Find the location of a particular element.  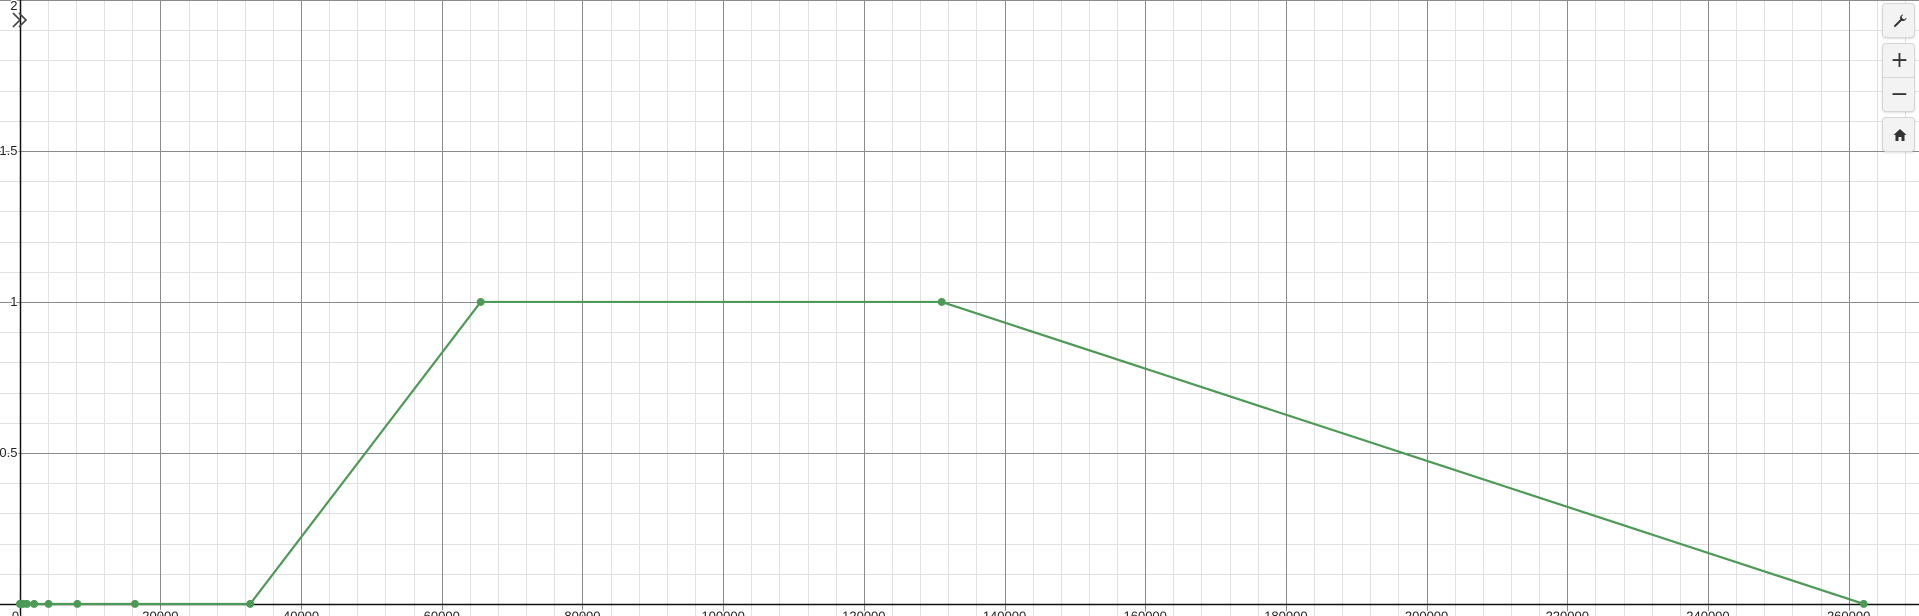

wrench-icon is located at coordinates (1899, 20).